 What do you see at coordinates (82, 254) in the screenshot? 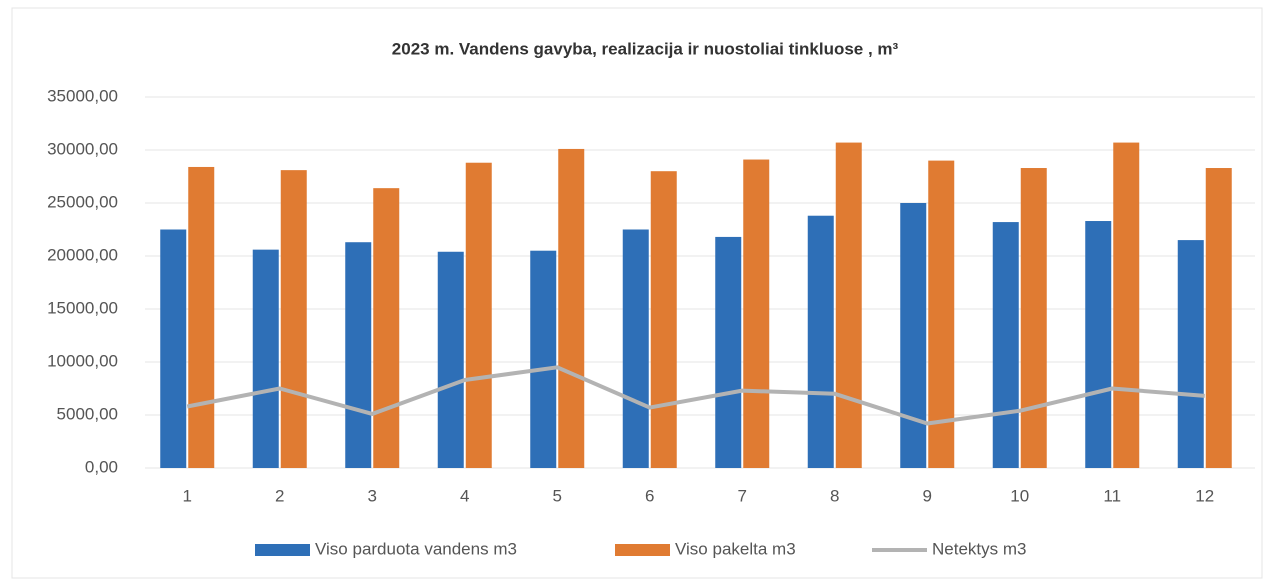
I see `y-tick-label: 20000,00` at bounding box center [82, 254].